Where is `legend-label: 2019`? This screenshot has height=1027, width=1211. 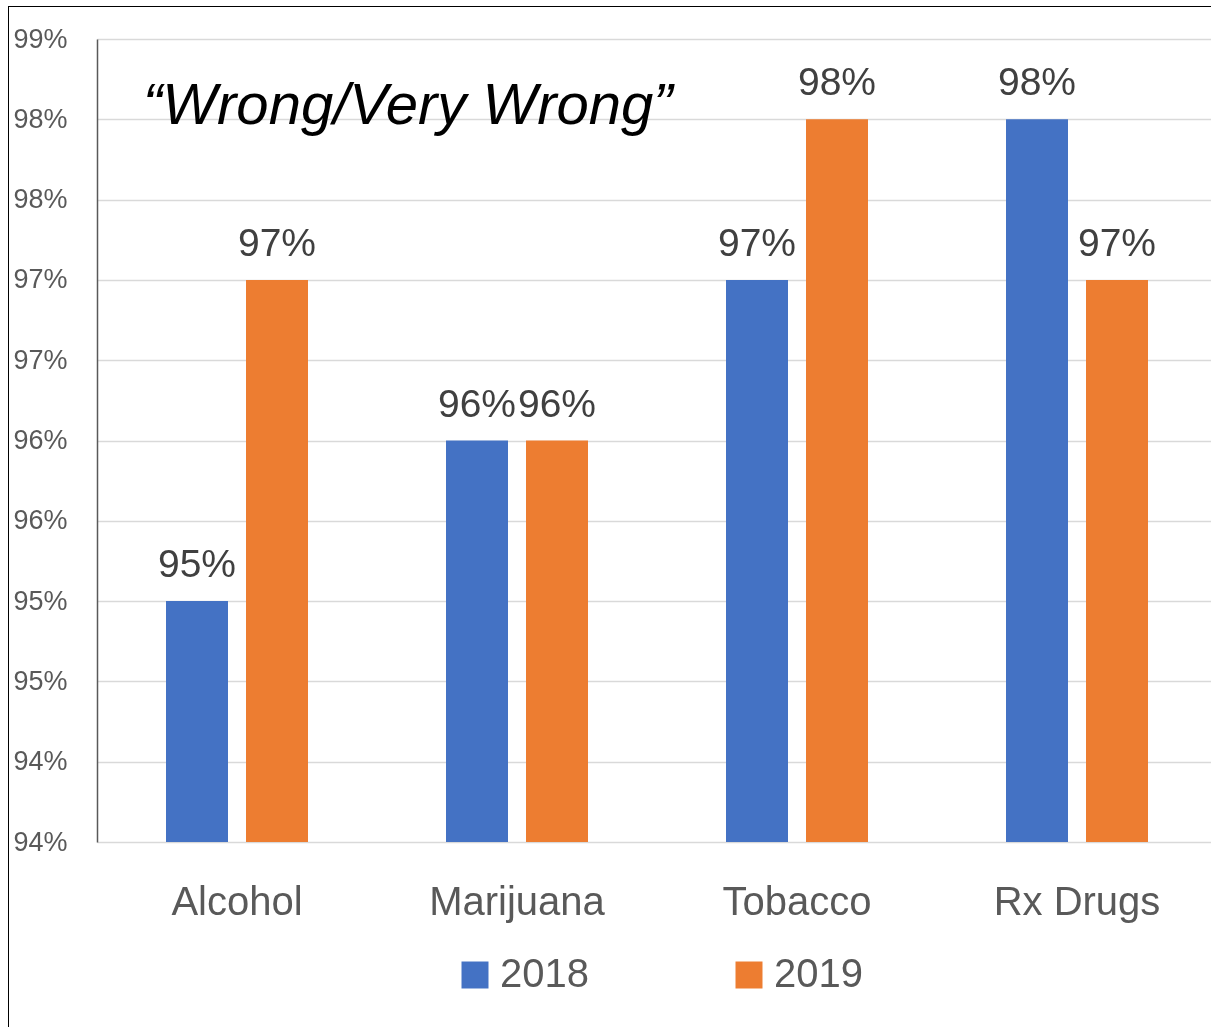
legend-label: 2019 is located at coordinates (818, 973).